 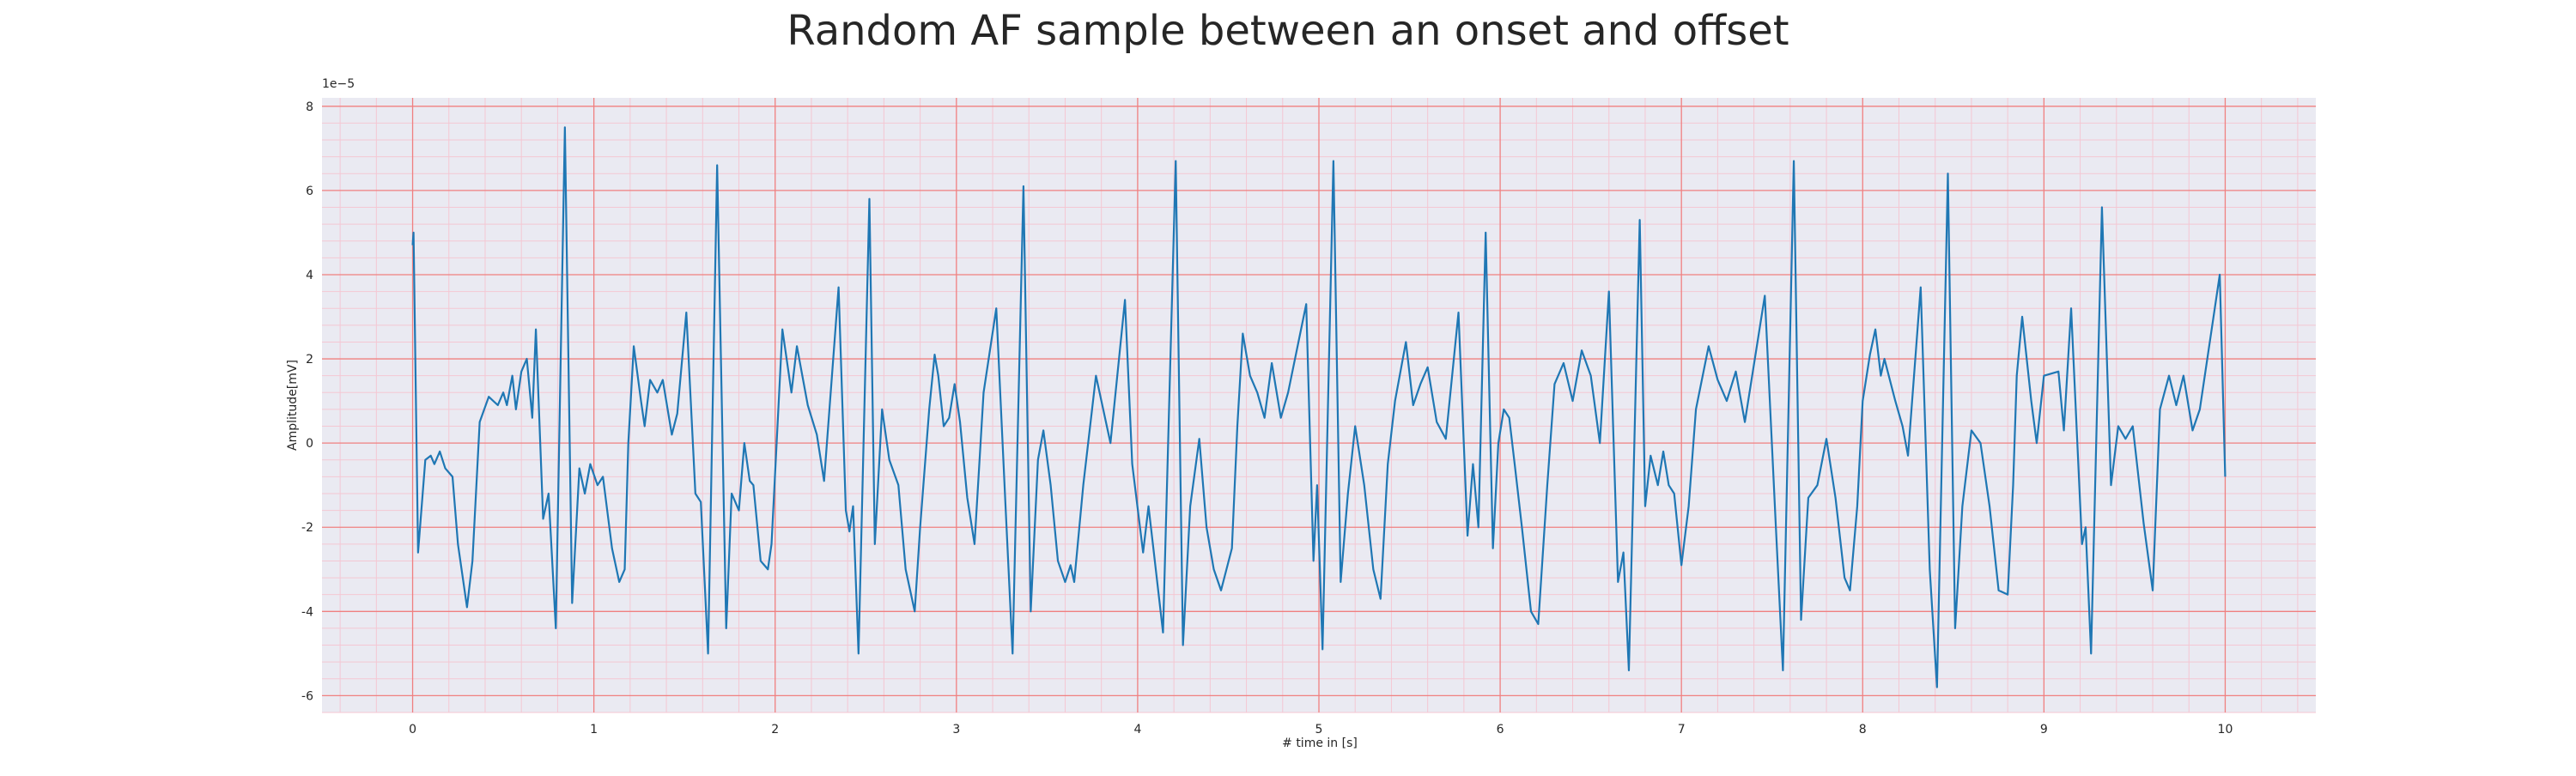 I want to click on x-tick-label: 7, so click(x=1682, y=730).